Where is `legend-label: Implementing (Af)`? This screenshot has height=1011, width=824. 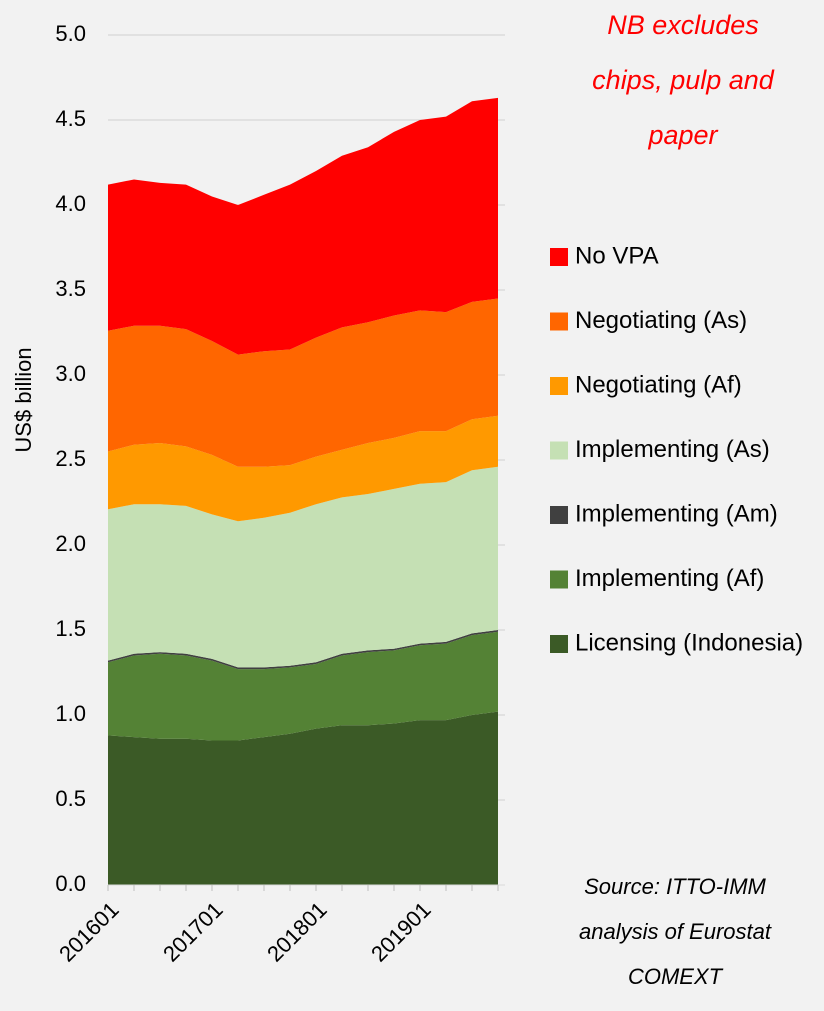 legend-label: Implementing (Af) is located at coordinates (669, 578).